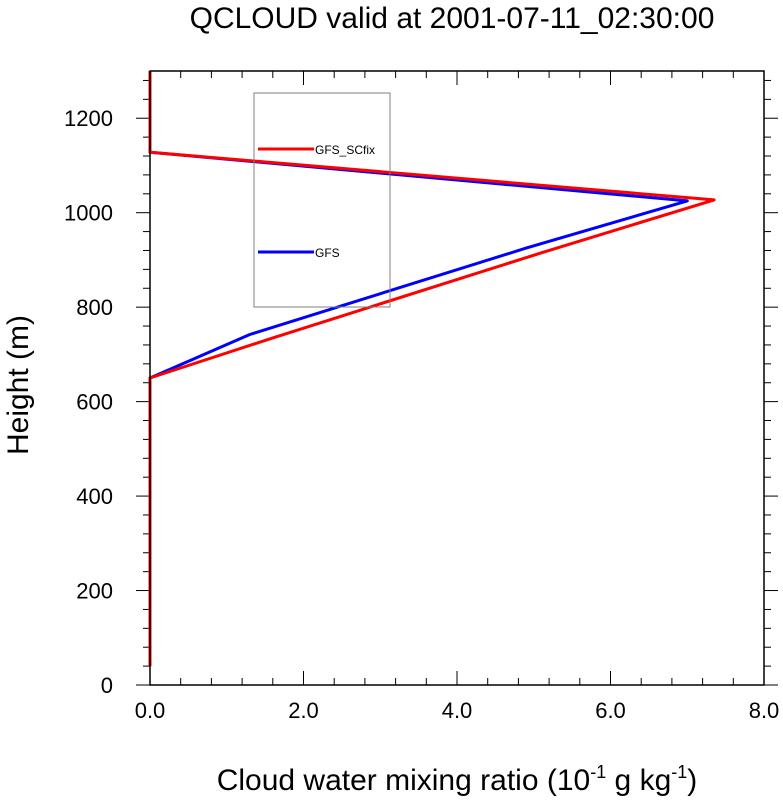 The width and height of the screenshot is (783, 801). What do you see at coordinates (94, 307) in the screenshot?
I see `y-tick-label: 800` at bounding box center [94, 307].